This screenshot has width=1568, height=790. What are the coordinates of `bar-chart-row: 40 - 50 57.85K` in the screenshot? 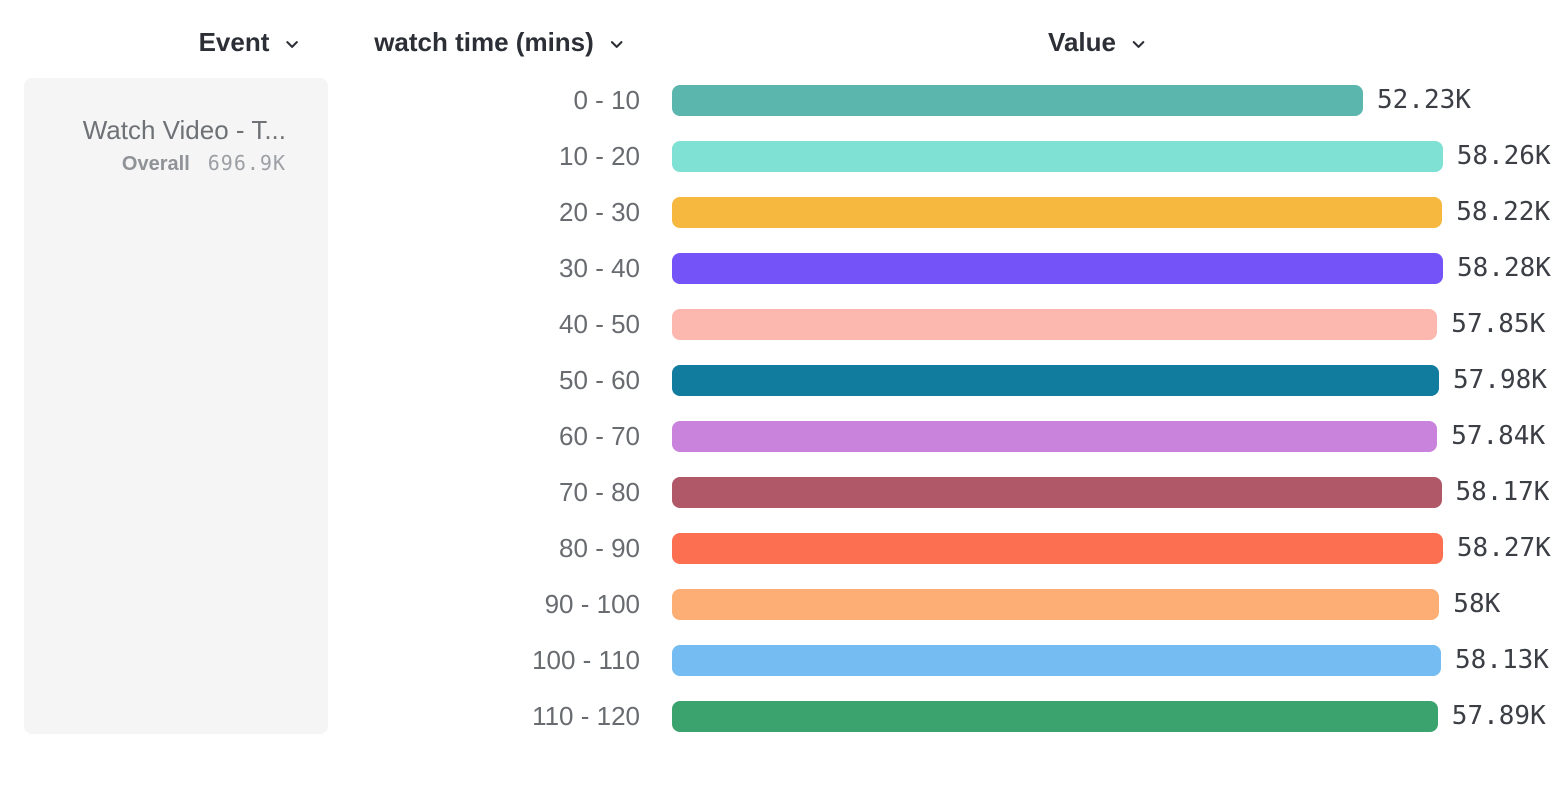 It's located at (784, 324).